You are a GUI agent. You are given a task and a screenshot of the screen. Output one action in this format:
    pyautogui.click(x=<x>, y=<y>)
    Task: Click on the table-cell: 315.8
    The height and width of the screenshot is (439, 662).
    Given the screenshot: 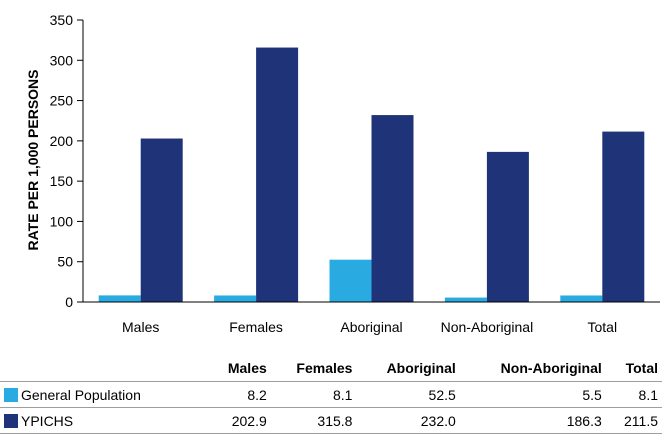 What is the action you would take?
    pyautogui.click(x=313, y=420)
    